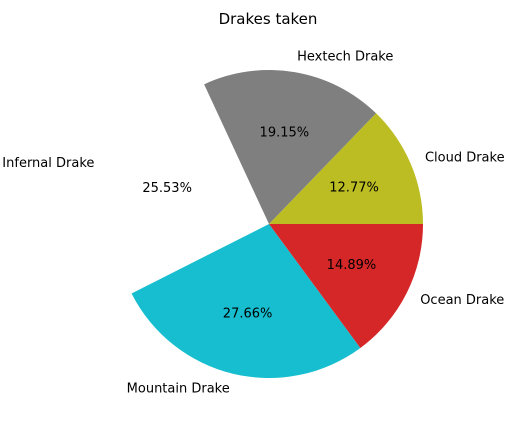 This screenshot has height=427, width=519. Describe the element at coordinates (354, 187) in the screenshot. I see `slice-percent-label: 12.77%` at that location.